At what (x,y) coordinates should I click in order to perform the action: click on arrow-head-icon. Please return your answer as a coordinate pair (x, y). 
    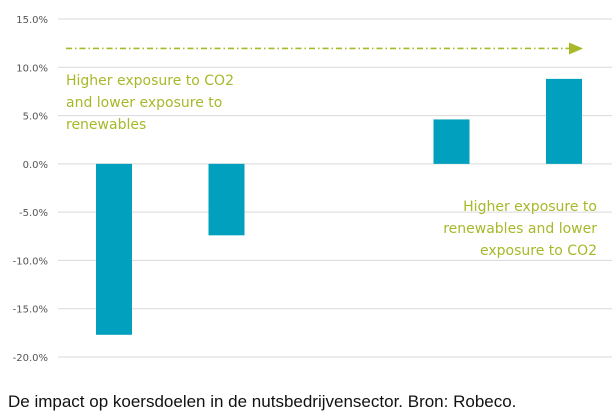
    Looking at the image, I should click on (576, 48).